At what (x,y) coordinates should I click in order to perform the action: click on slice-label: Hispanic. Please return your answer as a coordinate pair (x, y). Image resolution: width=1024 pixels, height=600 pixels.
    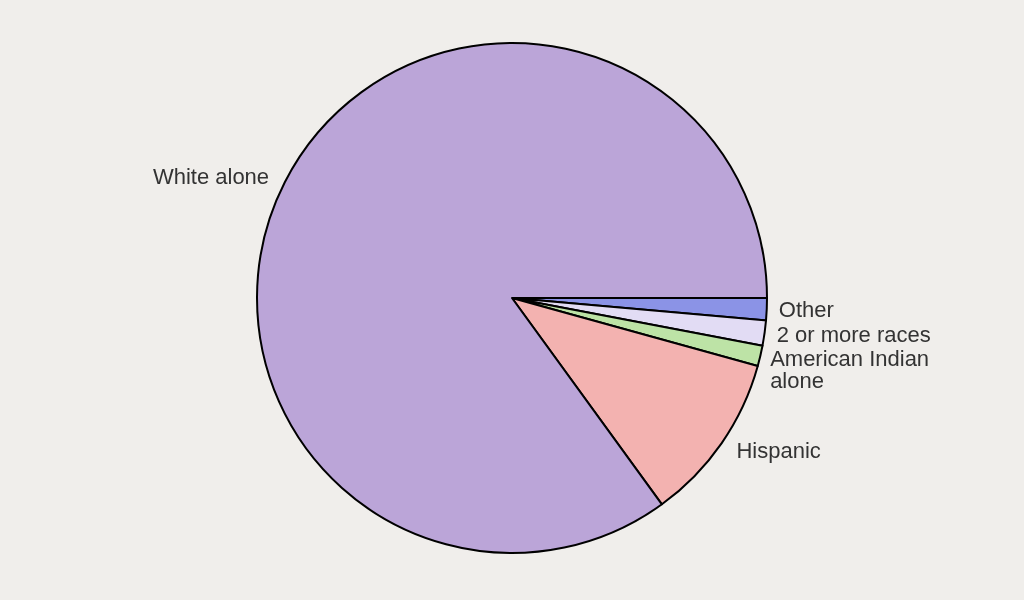
    Looking at the image, I should click on (778, 450).